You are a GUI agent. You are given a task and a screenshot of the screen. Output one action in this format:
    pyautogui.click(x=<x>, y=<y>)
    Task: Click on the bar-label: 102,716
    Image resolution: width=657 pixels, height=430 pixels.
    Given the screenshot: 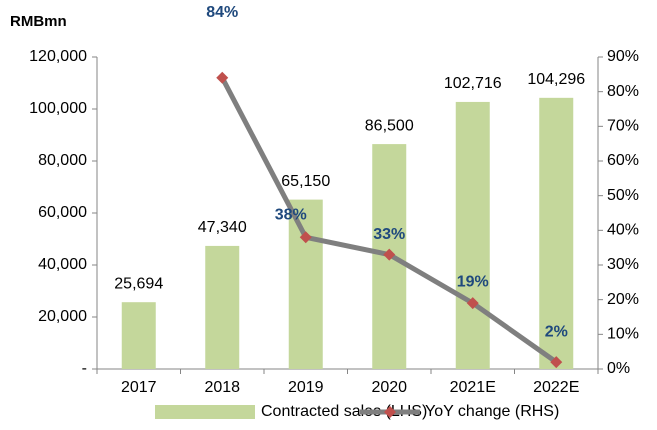 What is the action you would take?
    pyautogui.click(x=473, y=83)
    